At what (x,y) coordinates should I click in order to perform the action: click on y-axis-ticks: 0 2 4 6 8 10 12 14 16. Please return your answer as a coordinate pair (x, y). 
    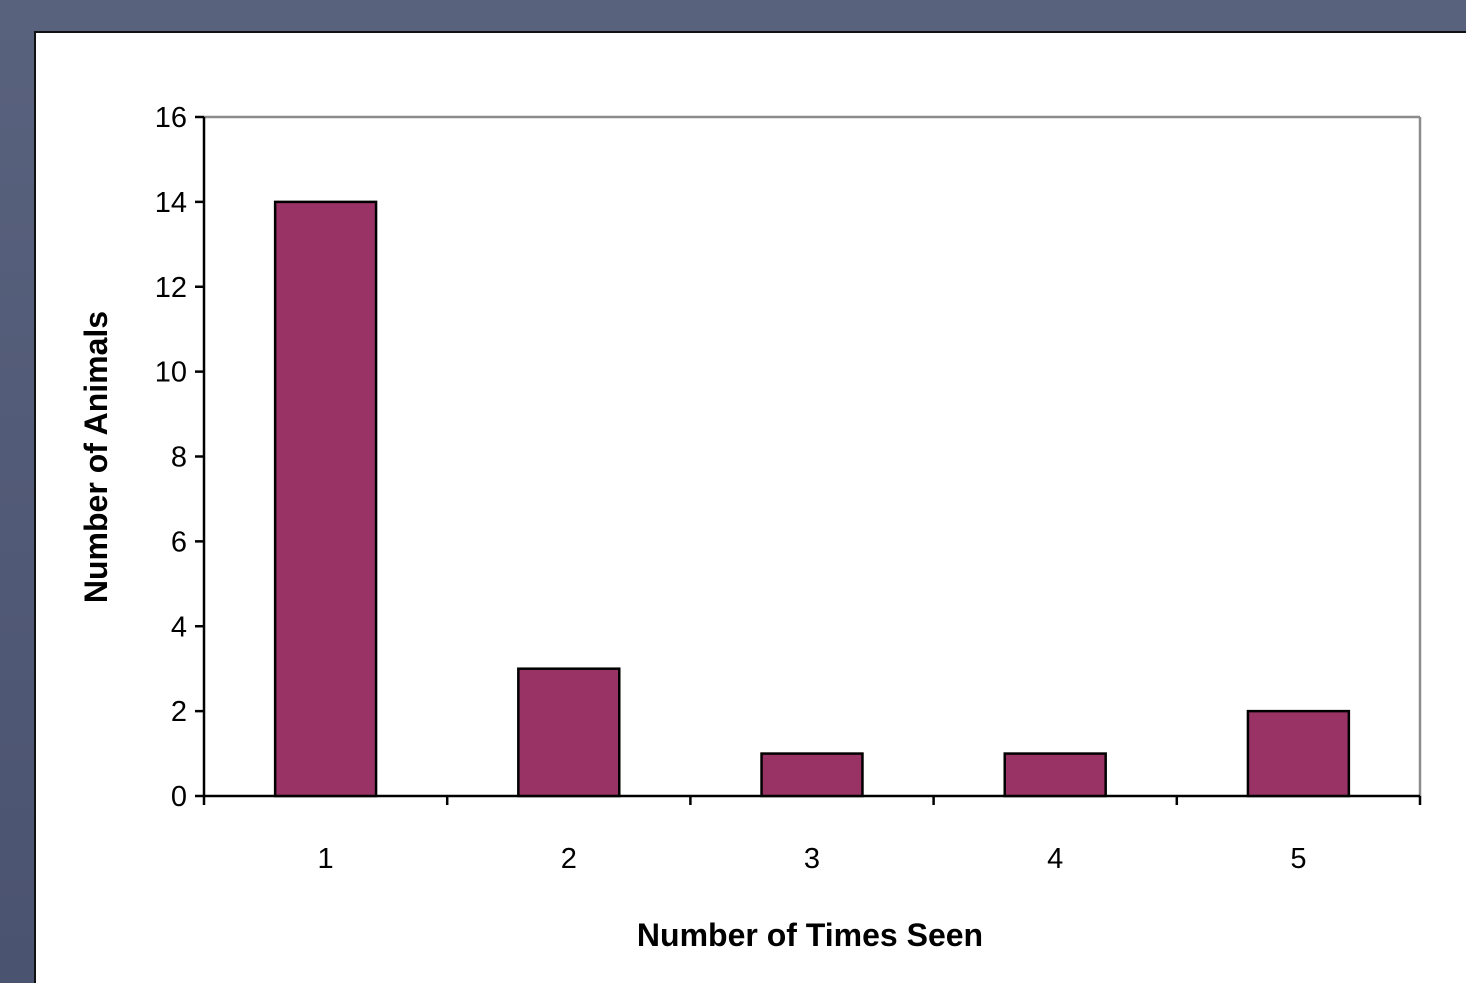
    Looking at the image, I should click on (179, 457).